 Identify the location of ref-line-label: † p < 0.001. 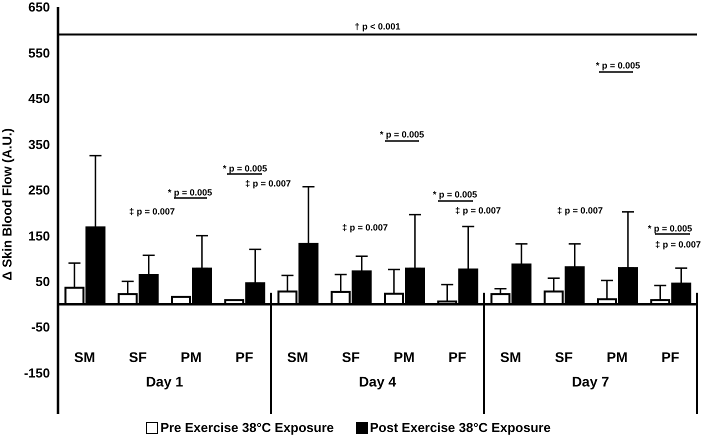
(377, 26).